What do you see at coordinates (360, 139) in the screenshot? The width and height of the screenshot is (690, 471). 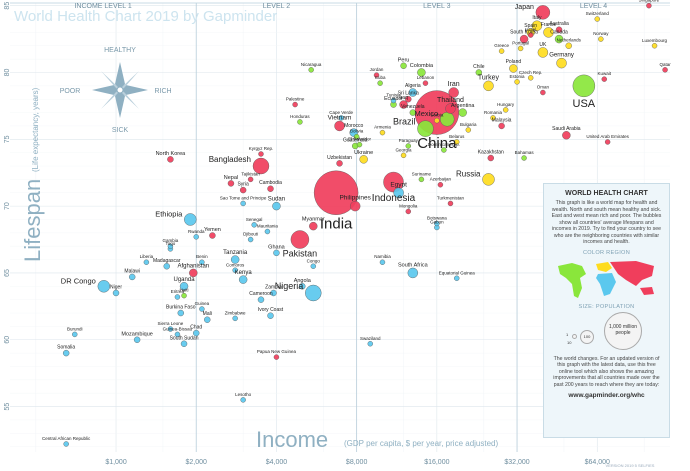 I see `label-el-salvador: El Salvador` at bounding box center [360, 139].